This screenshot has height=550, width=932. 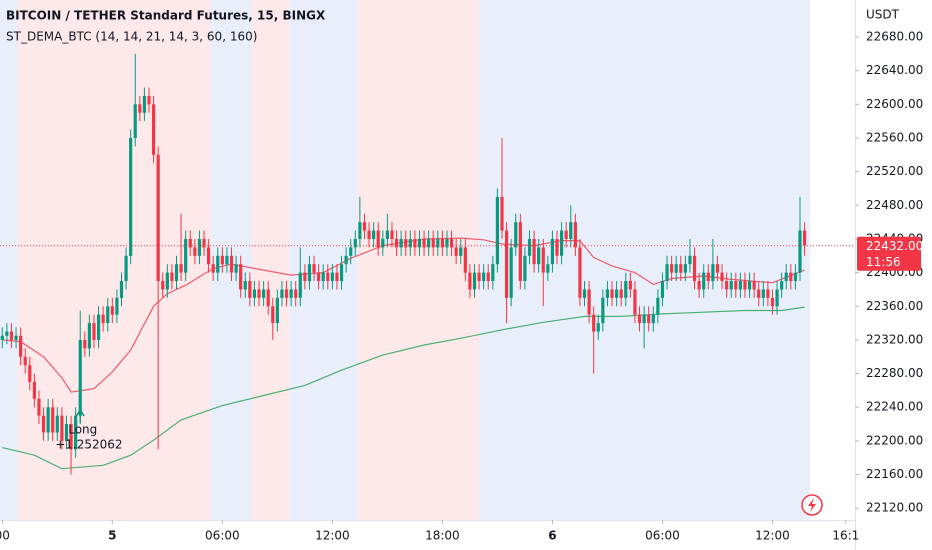 What do you see at coordinates (894, 137) in the screenshot?
I see `y-tick-label: 22560.00` at bounding box center [894, 137].